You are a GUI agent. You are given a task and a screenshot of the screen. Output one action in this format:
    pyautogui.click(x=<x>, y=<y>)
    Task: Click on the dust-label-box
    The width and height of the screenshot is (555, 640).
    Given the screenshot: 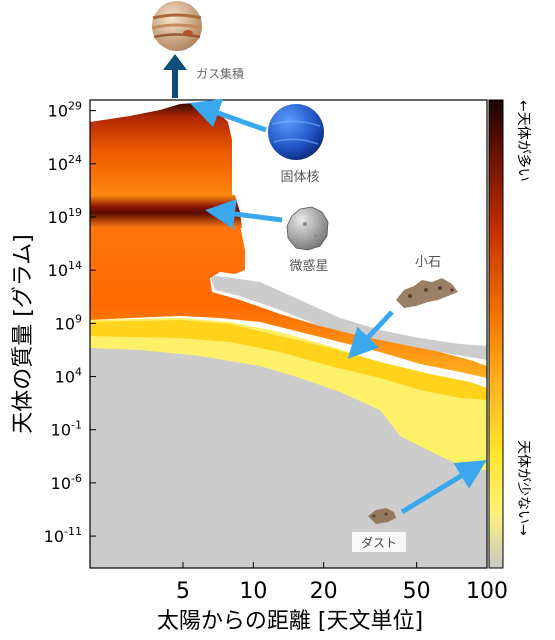 What is the action you would take?
    pyautogui.click(x=379, y=542)
    